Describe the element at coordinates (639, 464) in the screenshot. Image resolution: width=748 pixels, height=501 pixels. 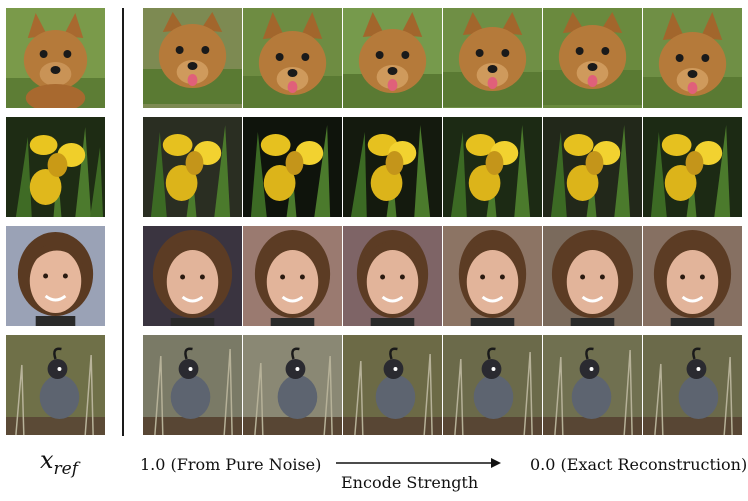
I see `caption-right: 0.0 (Exact Reconstruction)` at that location.